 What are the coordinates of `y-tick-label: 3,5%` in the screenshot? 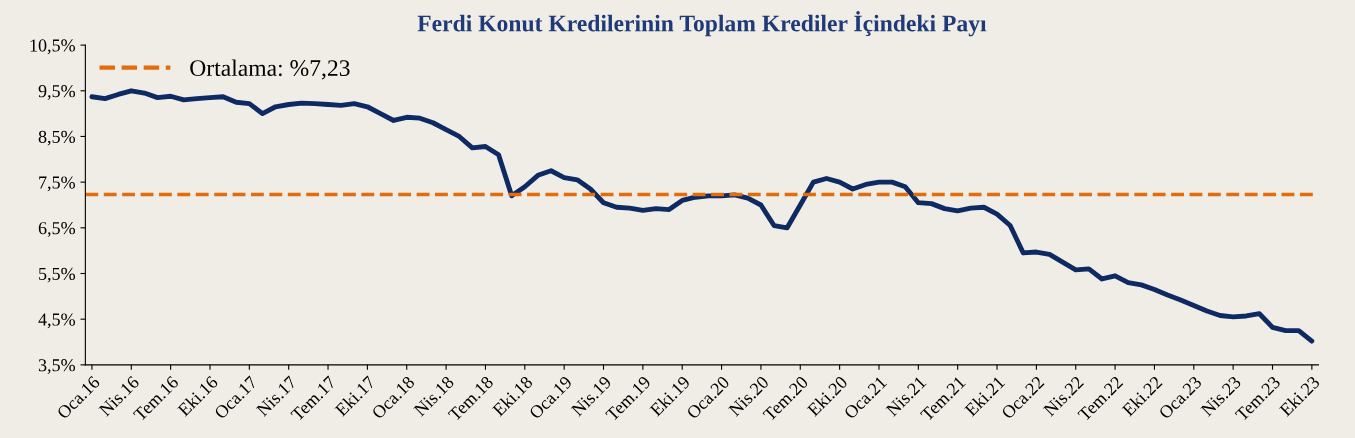 It's located at (57, 366).